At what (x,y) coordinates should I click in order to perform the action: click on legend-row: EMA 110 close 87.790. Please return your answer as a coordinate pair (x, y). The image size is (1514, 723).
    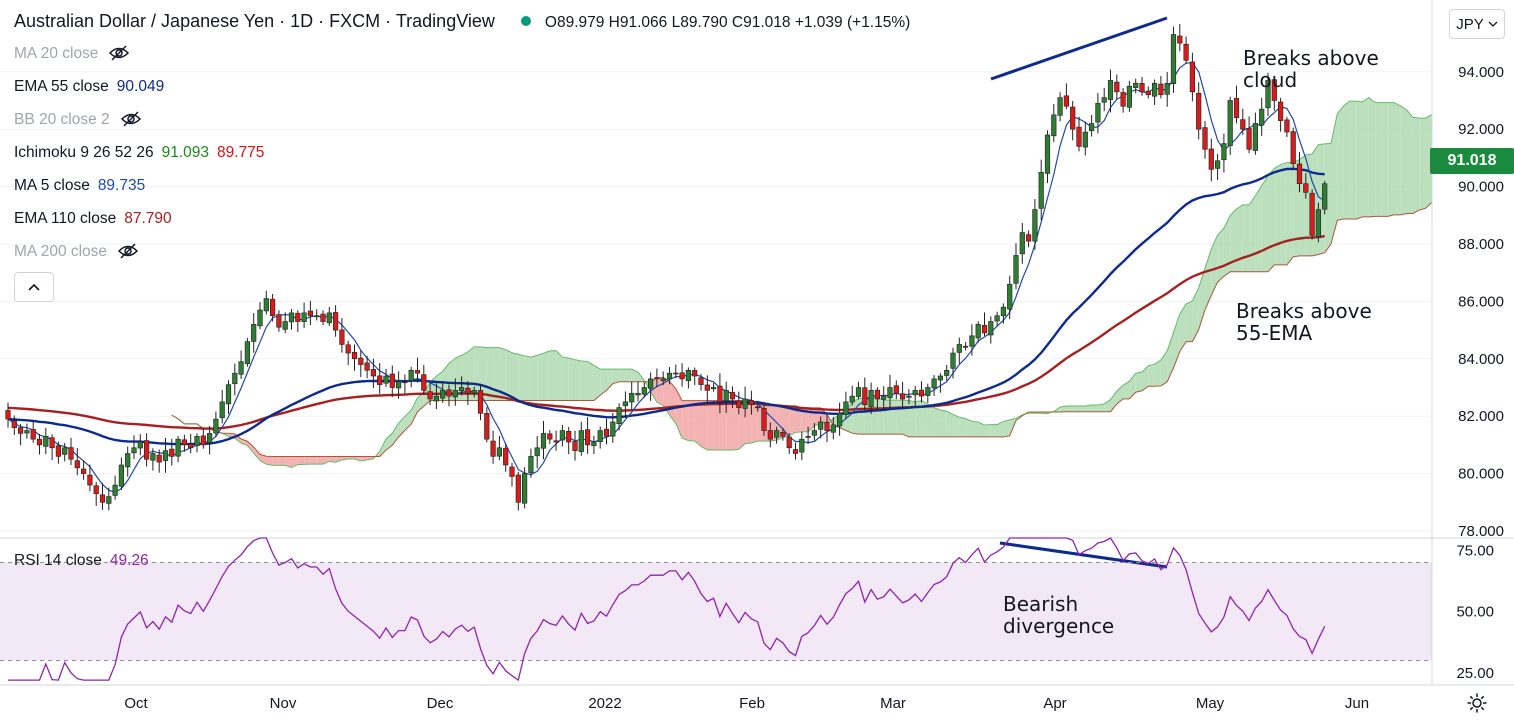
    Looking at the image, I should click on (93, 219).